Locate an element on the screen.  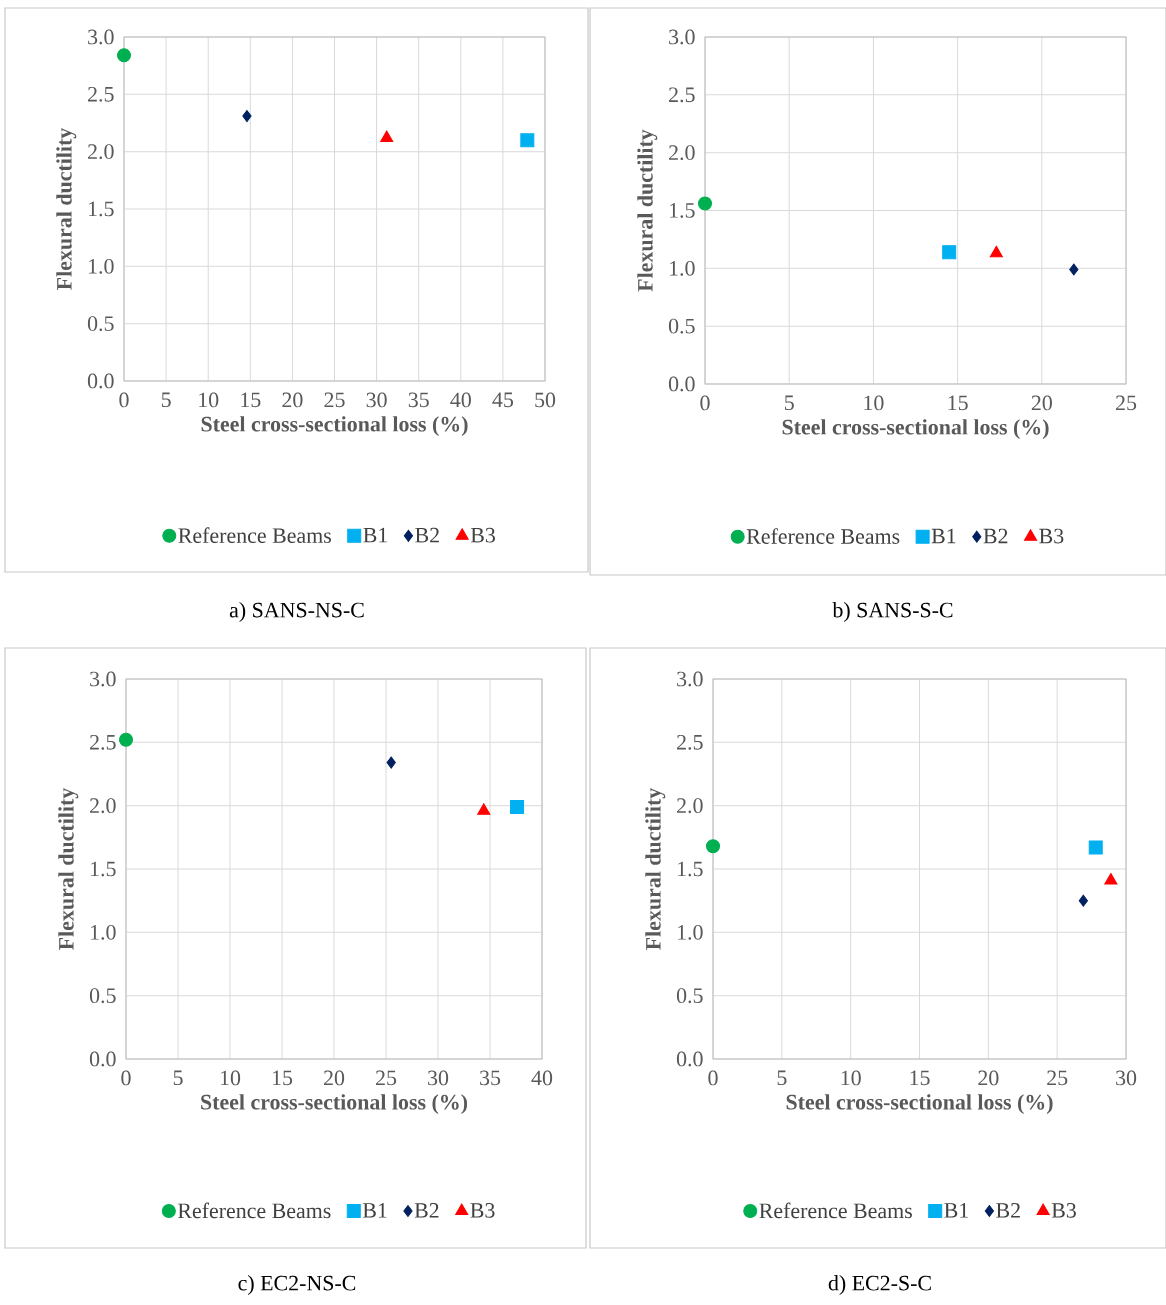
text: a) SANS-NS-C is located at coordinates (296, 612).